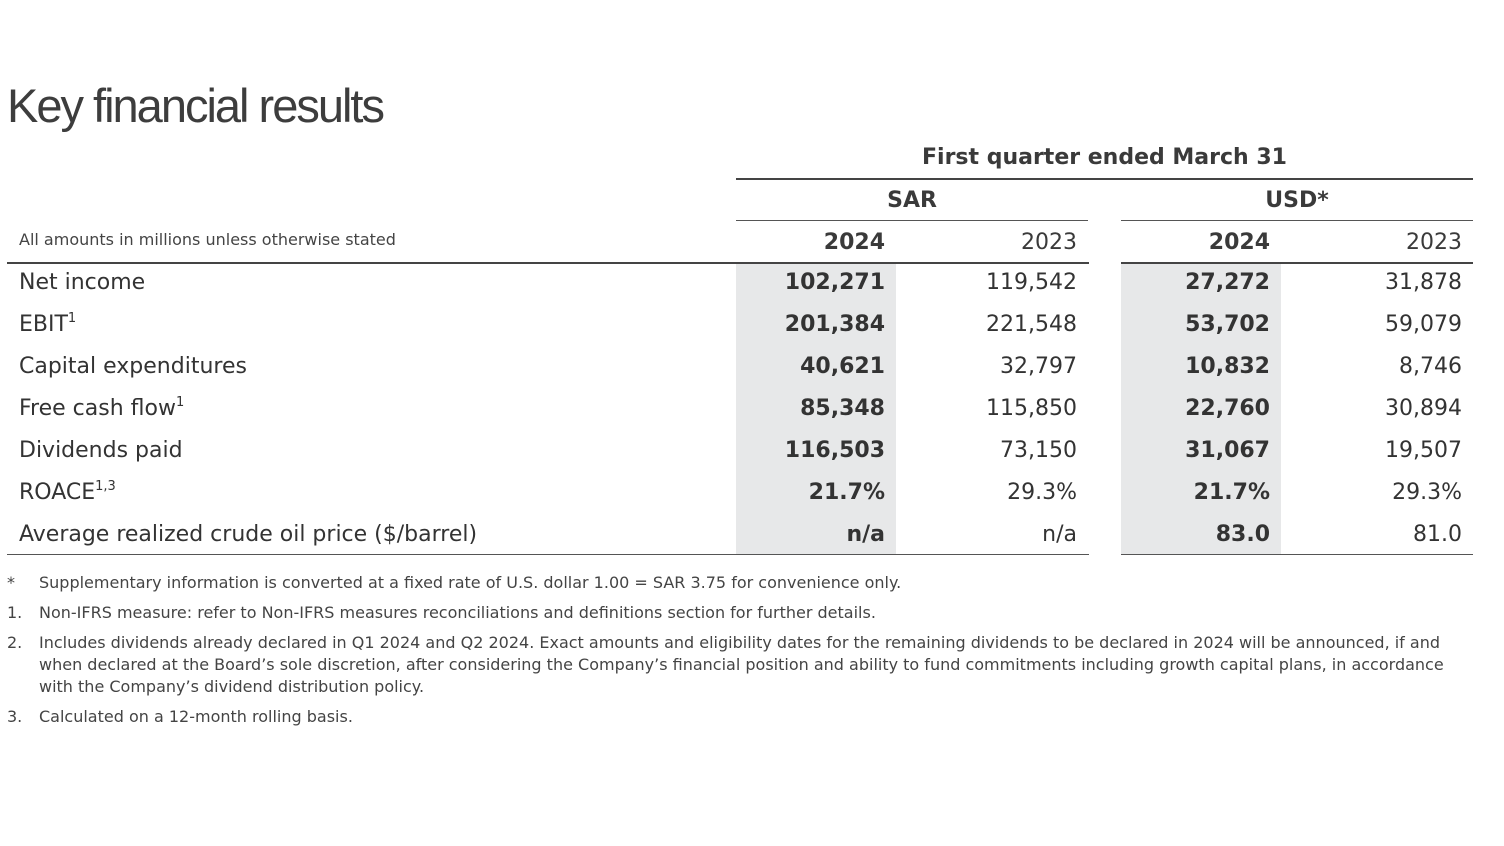  What do you see at coordinates (1434, 242) in the screenshot?
I see `year-header-usd-2023: 2023` at bounding box center [1434, 242].